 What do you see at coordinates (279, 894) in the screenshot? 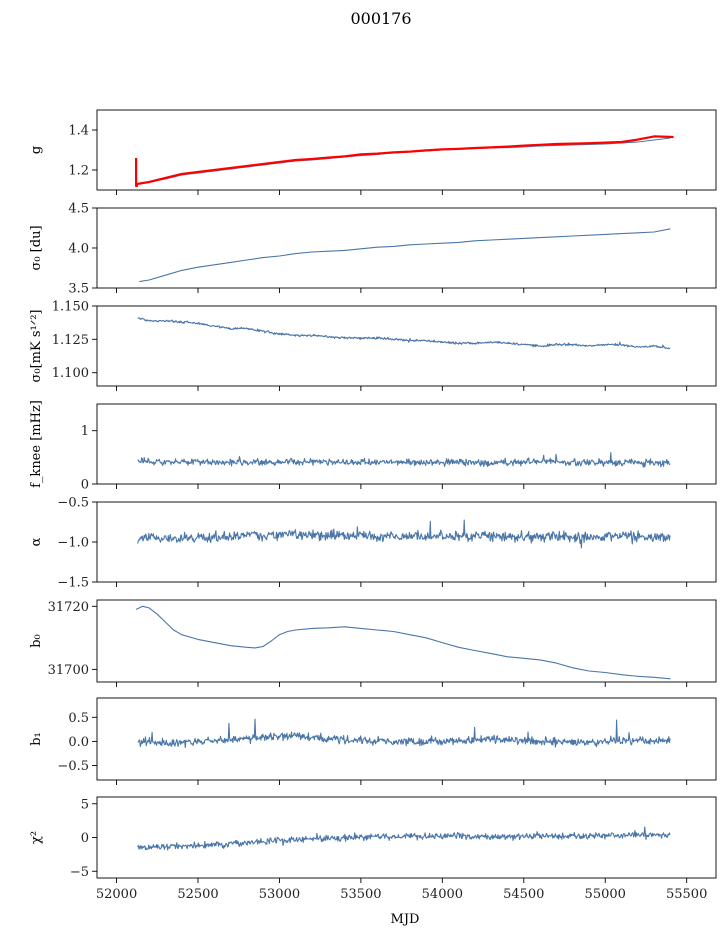
I see `x-tick-label: 53000` at bounding box center [279, 894].